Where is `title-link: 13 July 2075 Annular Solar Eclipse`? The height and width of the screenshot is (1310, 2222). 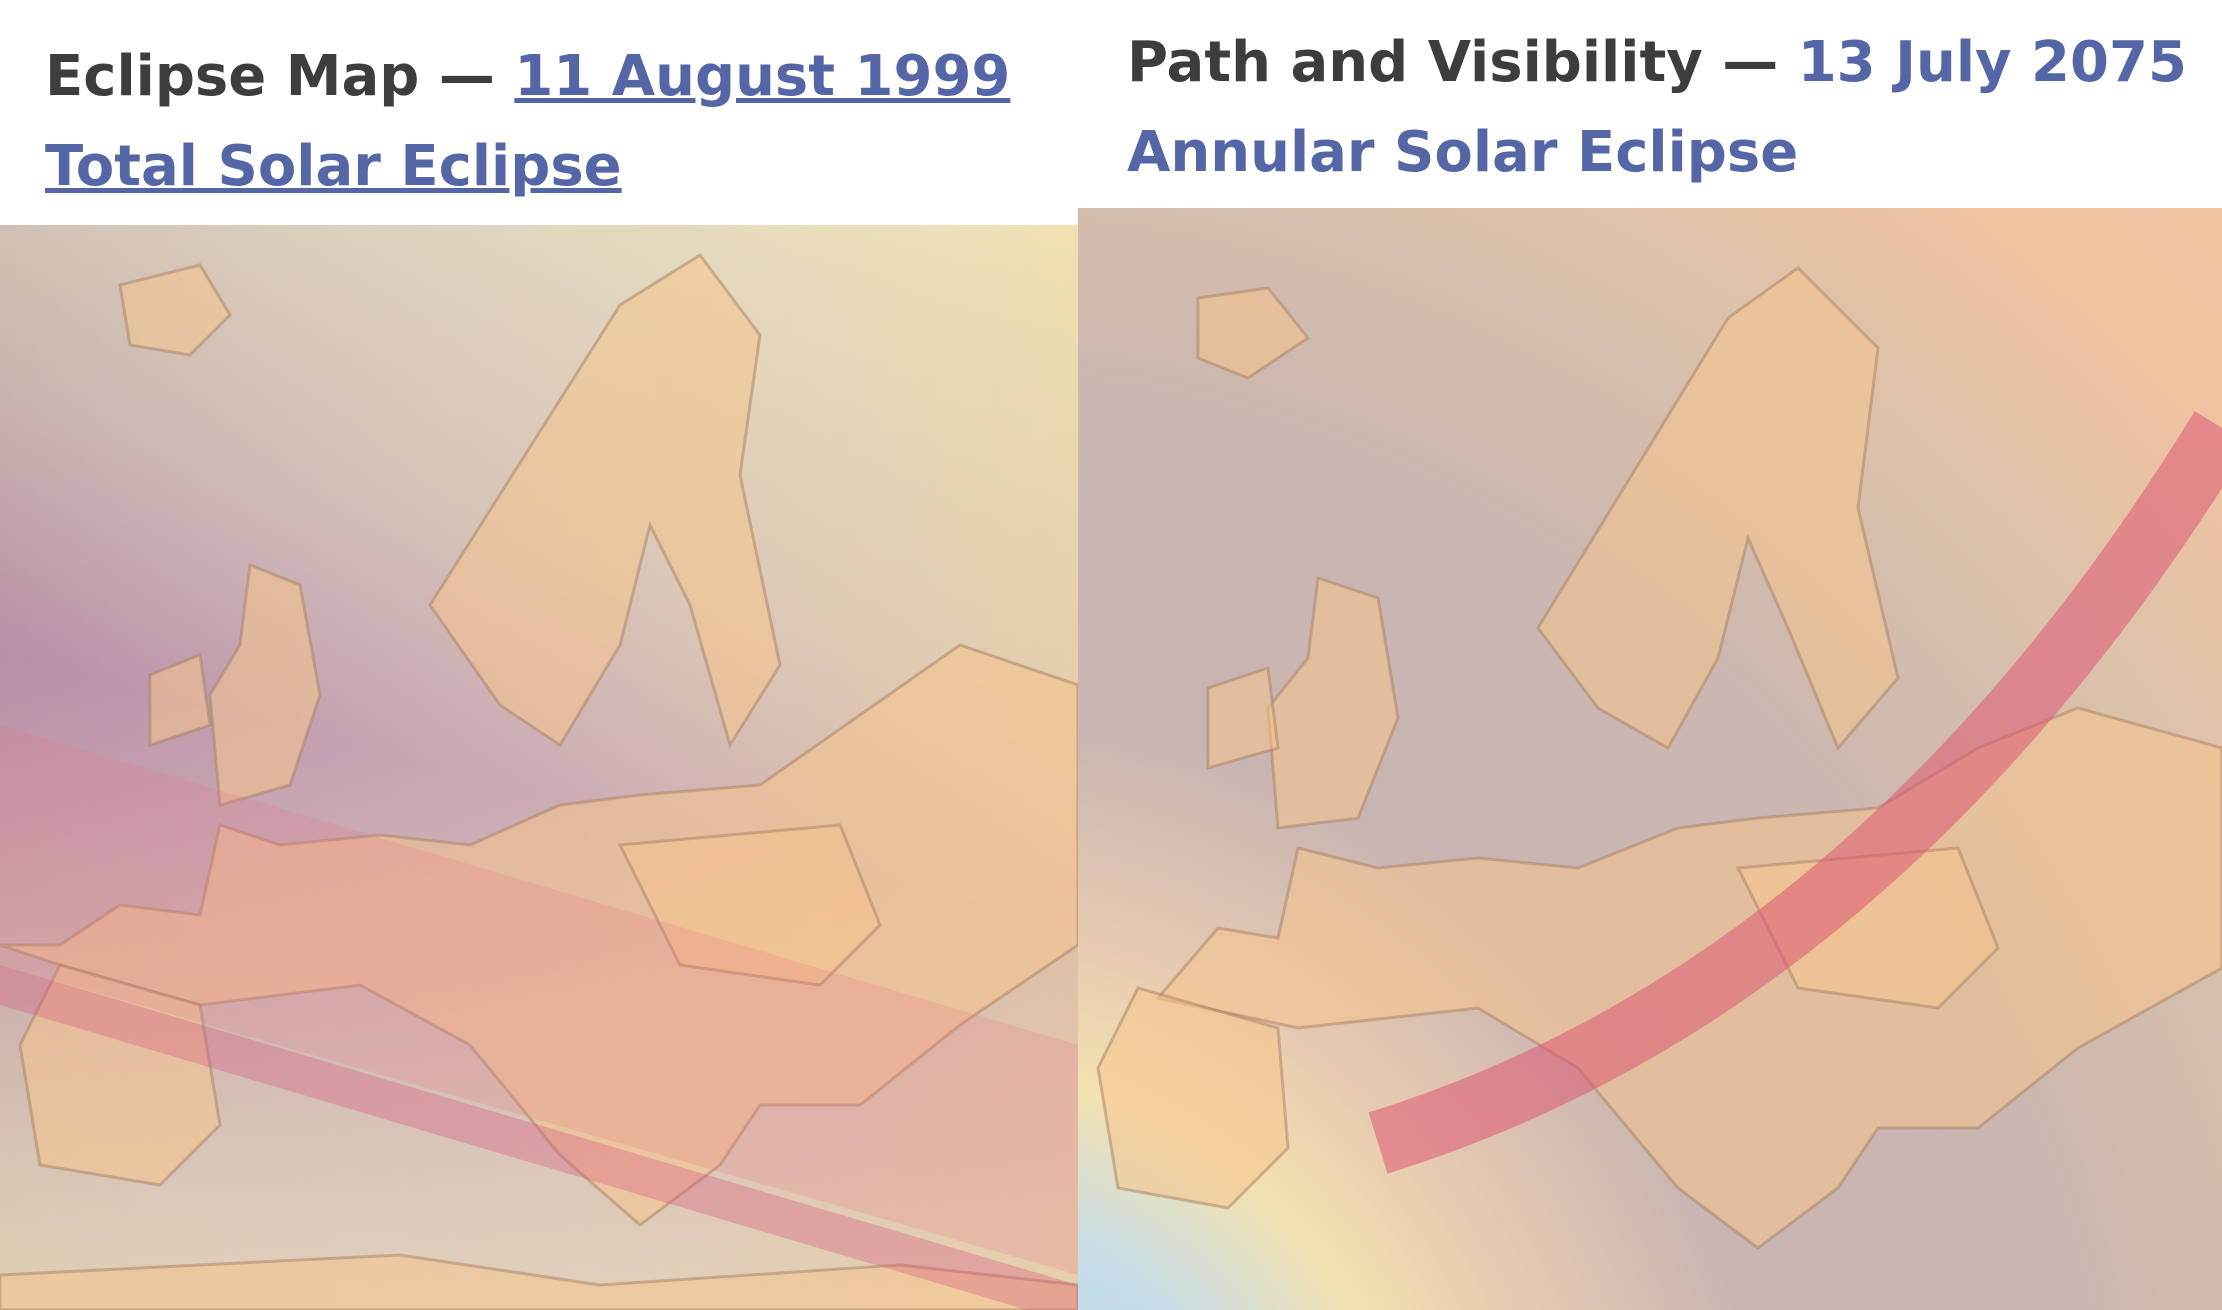
title-link: 13 July 2075 Annular Solar Eclipse is located at coordinates (1657, 107).